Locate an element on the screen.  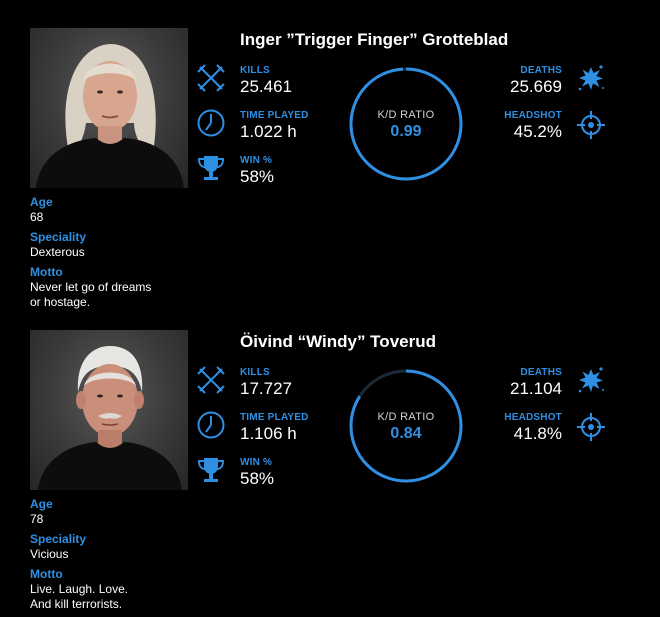
headshot-stat: HEADSHOT 45.2% is located at coordinates (533, 126).